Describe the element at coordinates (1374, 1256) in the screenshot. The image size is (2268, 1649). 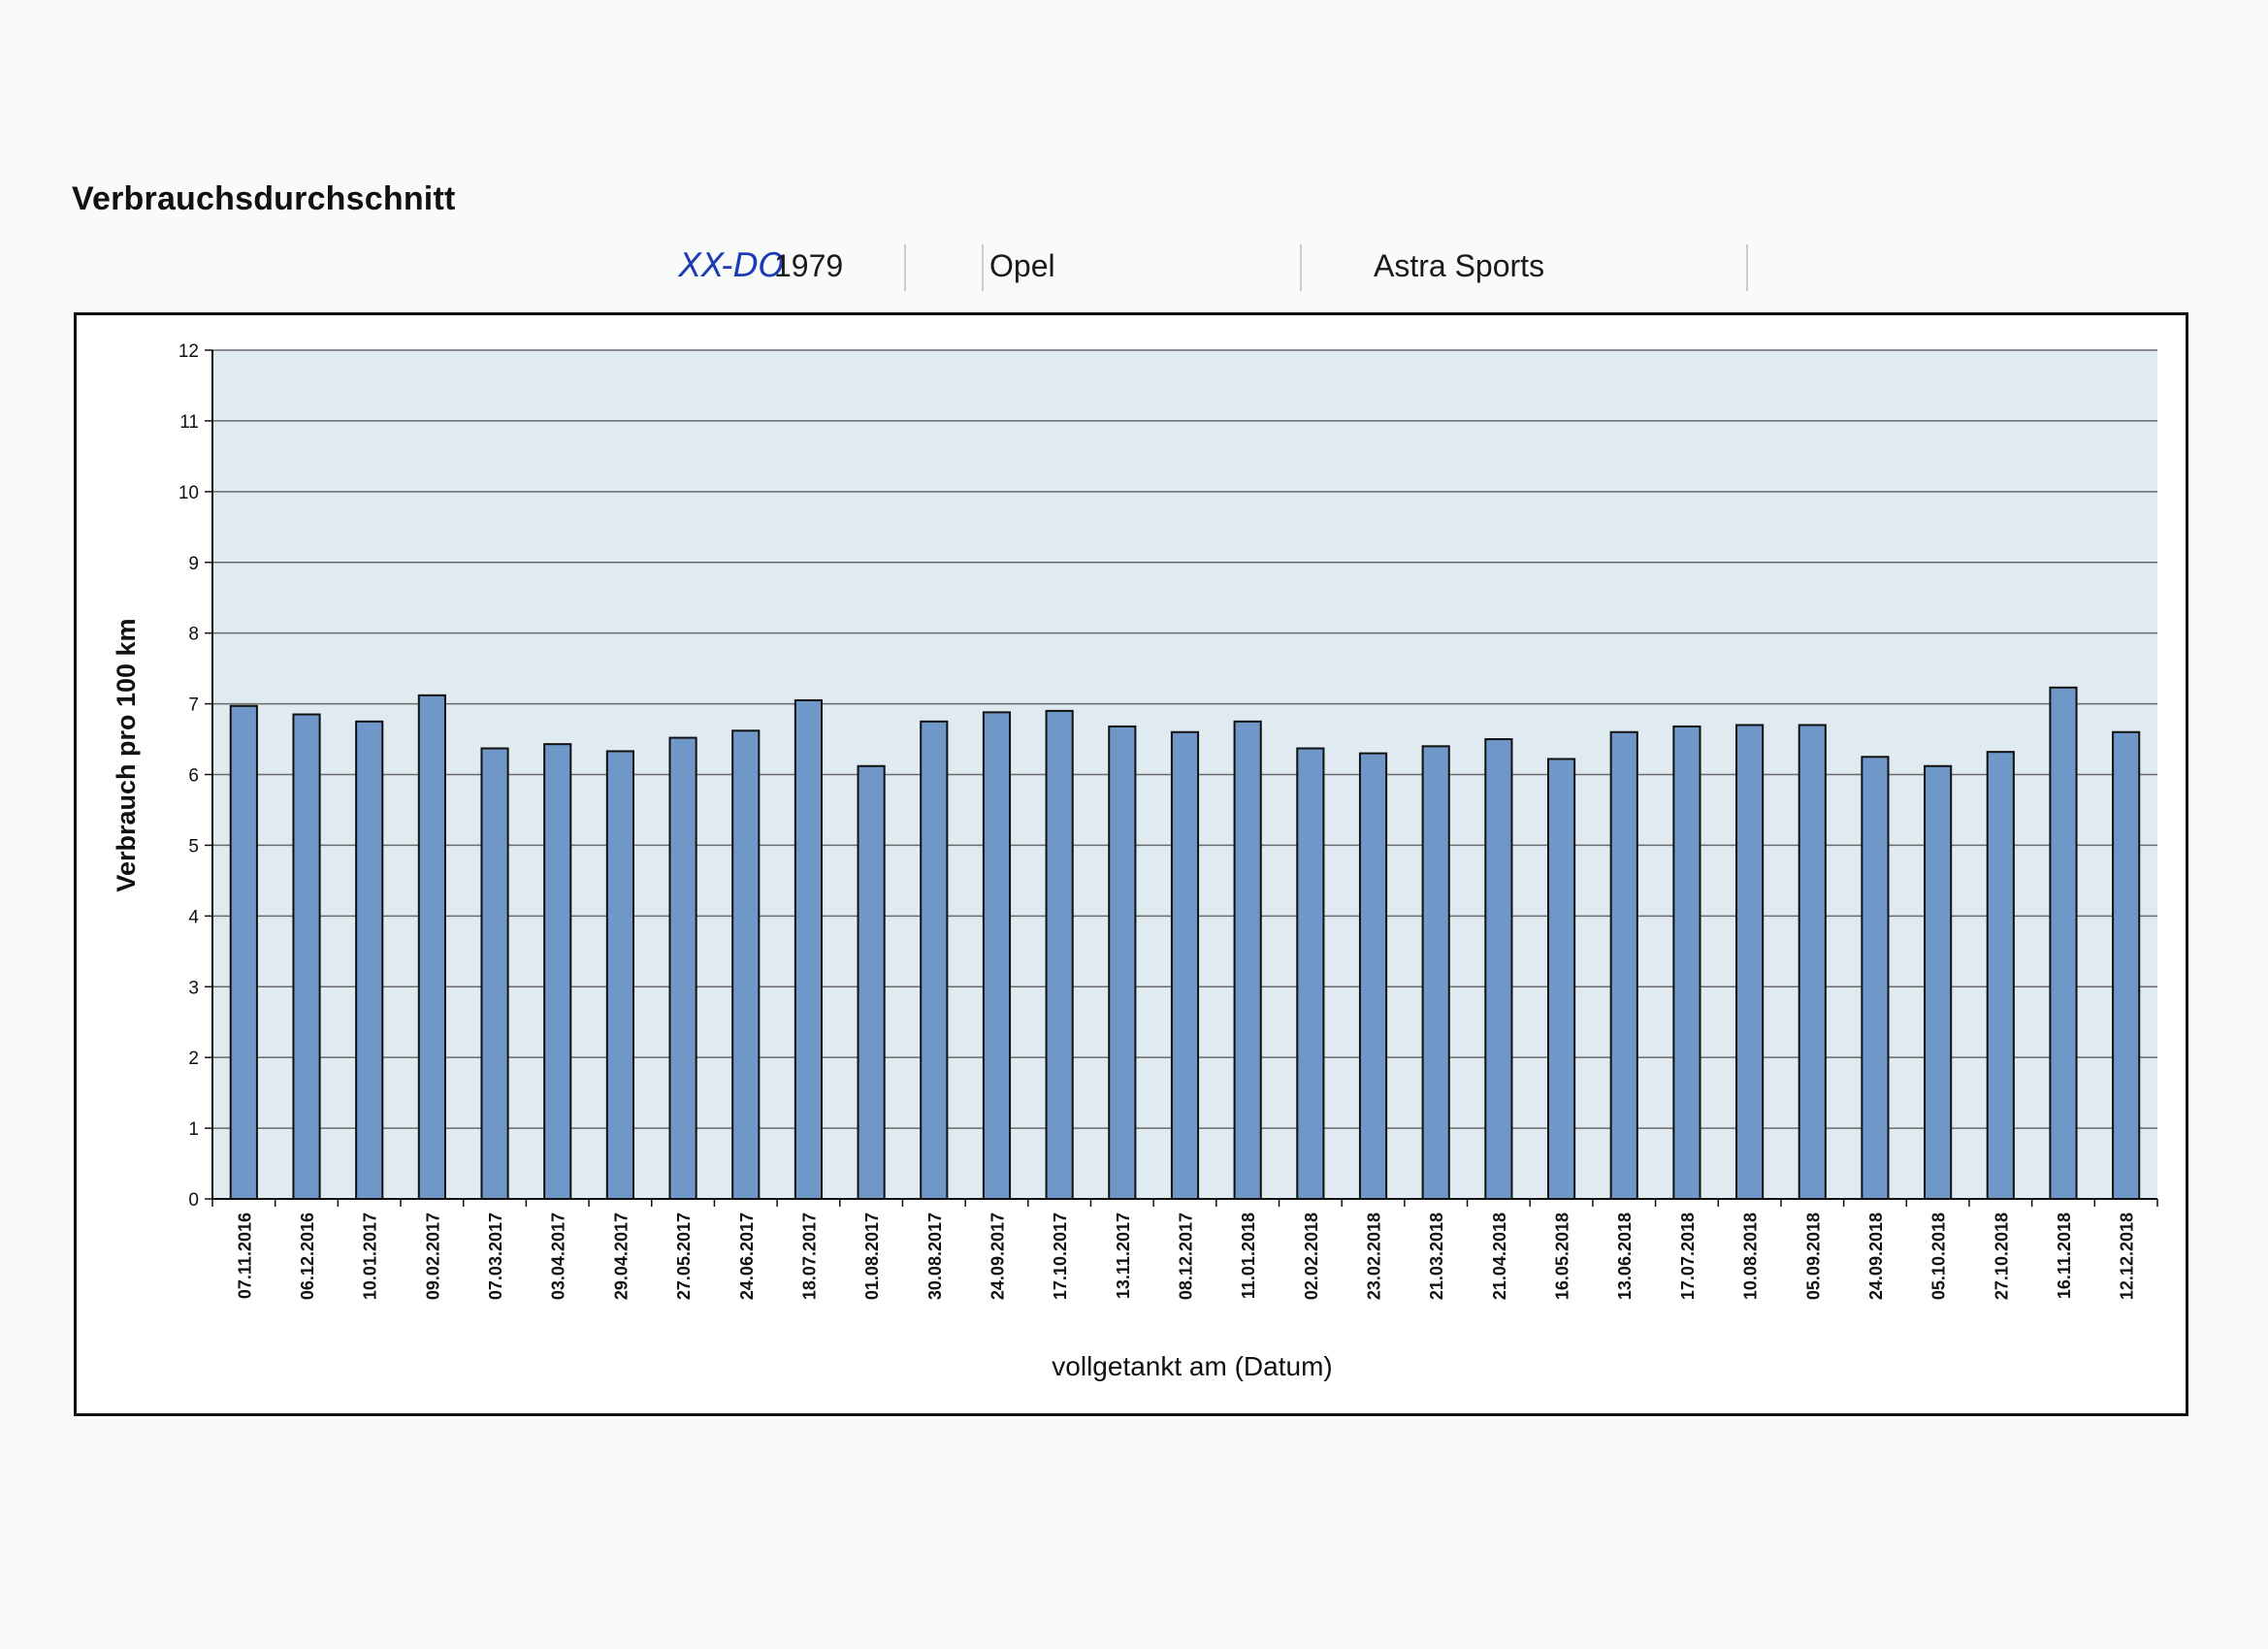
I see `x-tick-label: 23.02.2018` at that location.